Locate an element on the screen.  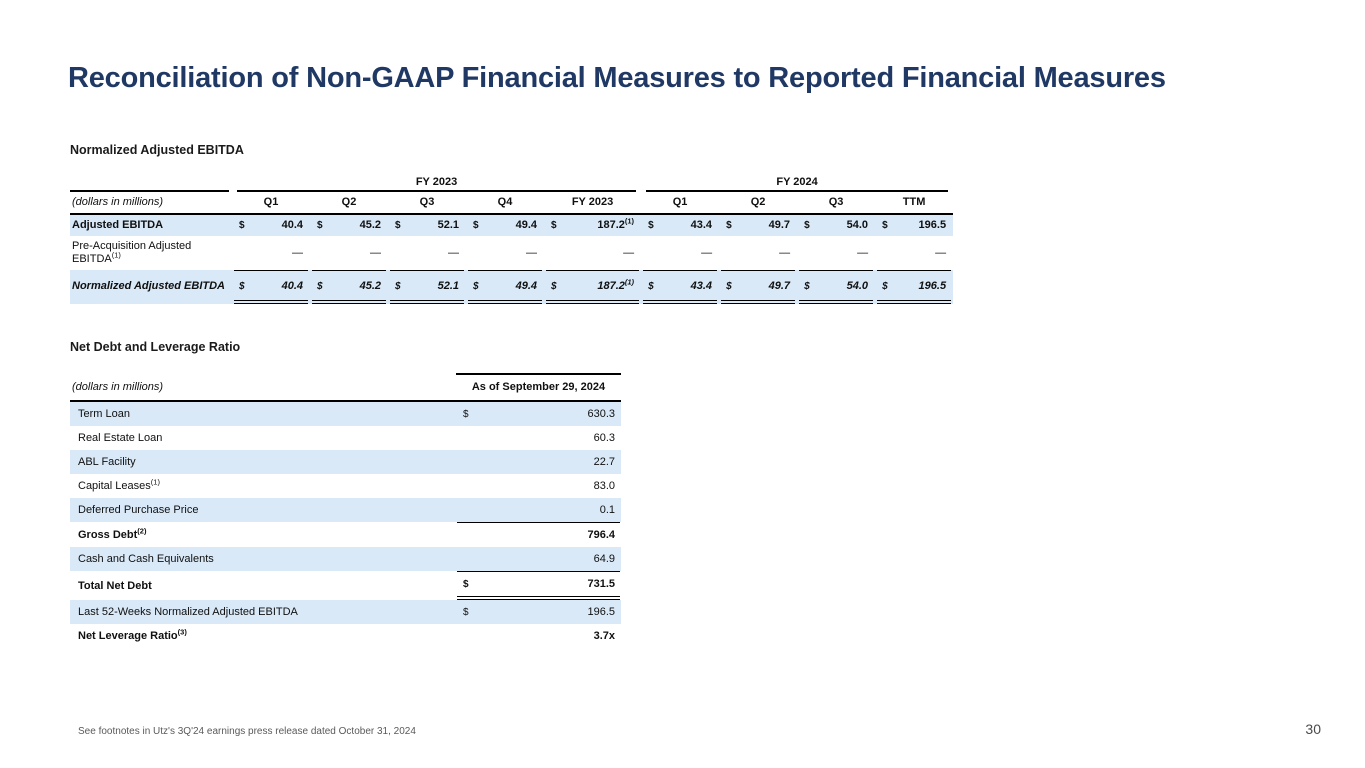
ebitda-row-label: Normalized Adjusted EBITDA is located at coordinates (151, 286).